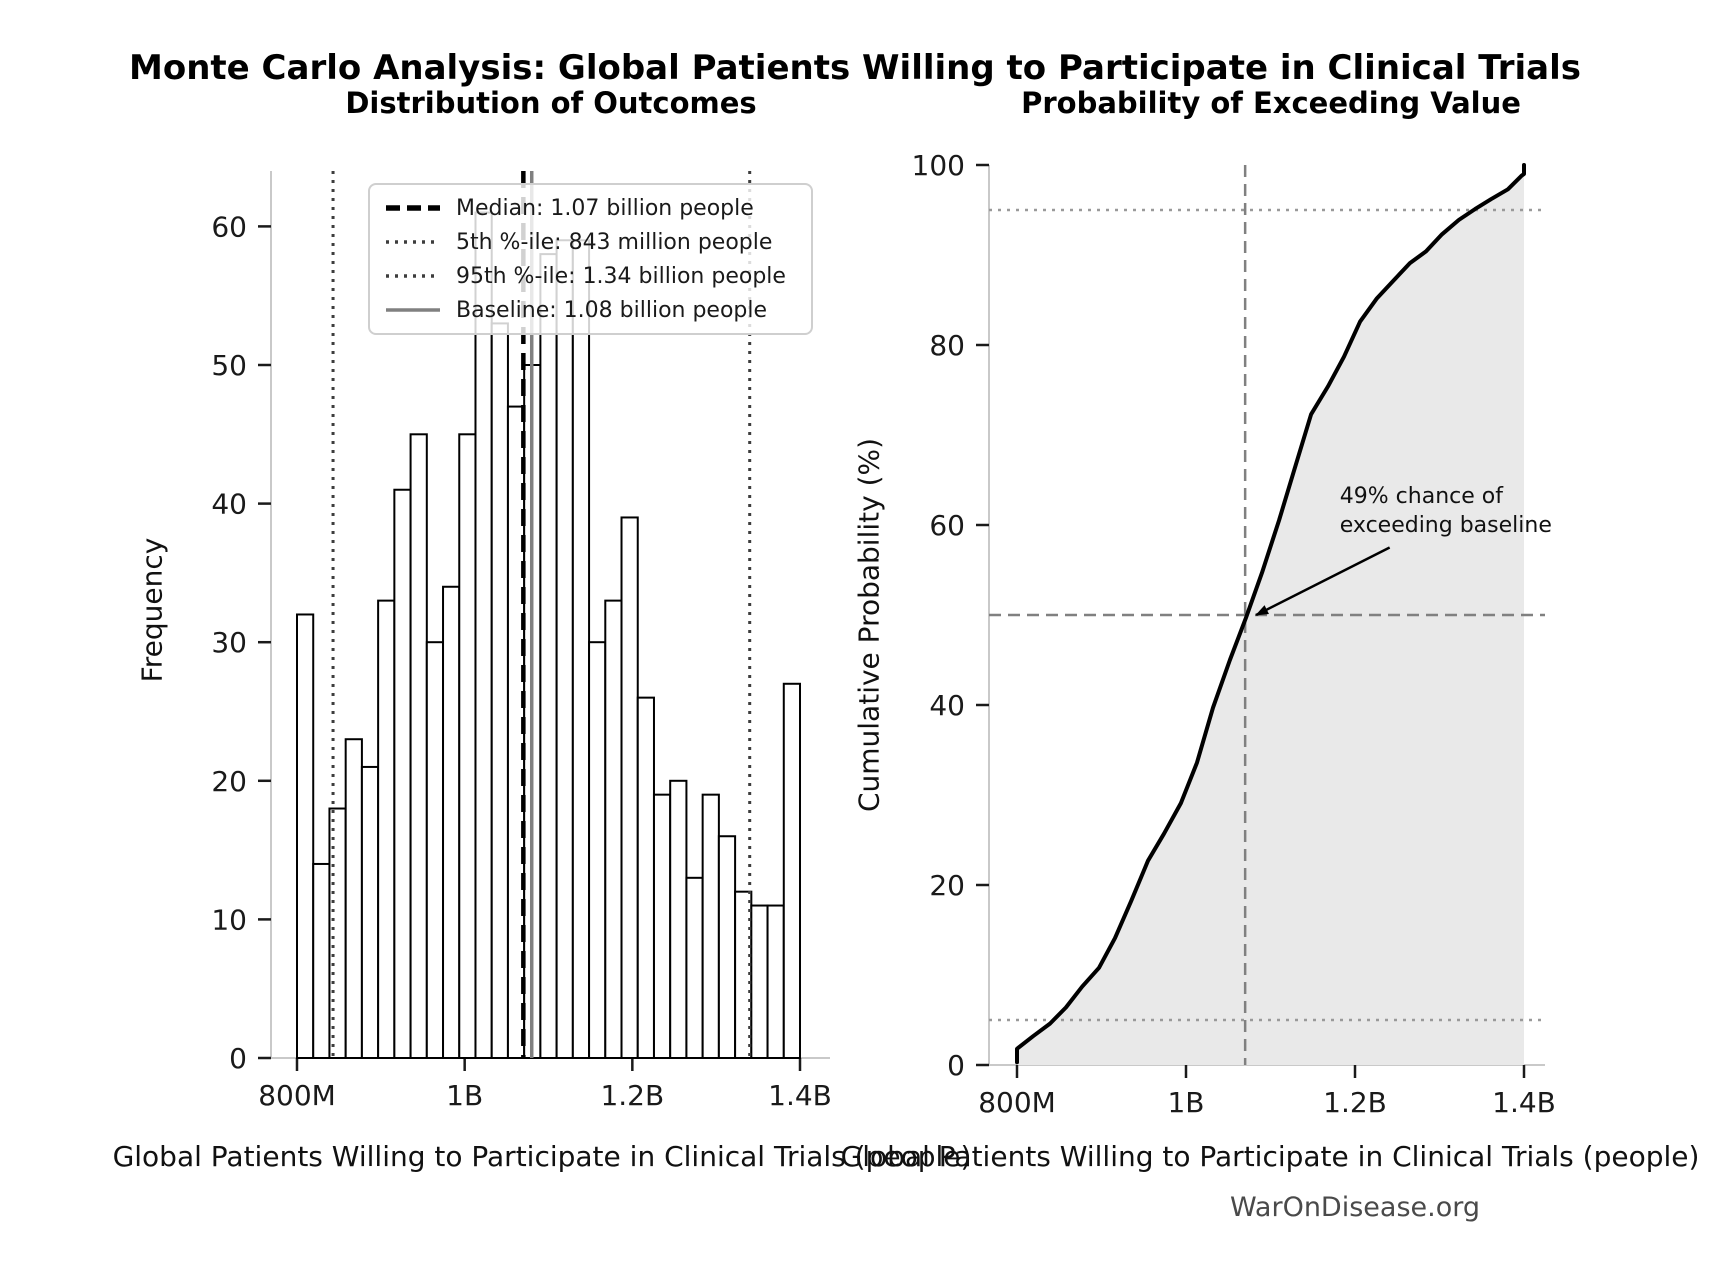 Image resolution: width=1711 pixels, height=1280 pixels. Describe the element at coordinates (229, 504) in the screenshot. I see `left-y-tick-label: 40` at that location.